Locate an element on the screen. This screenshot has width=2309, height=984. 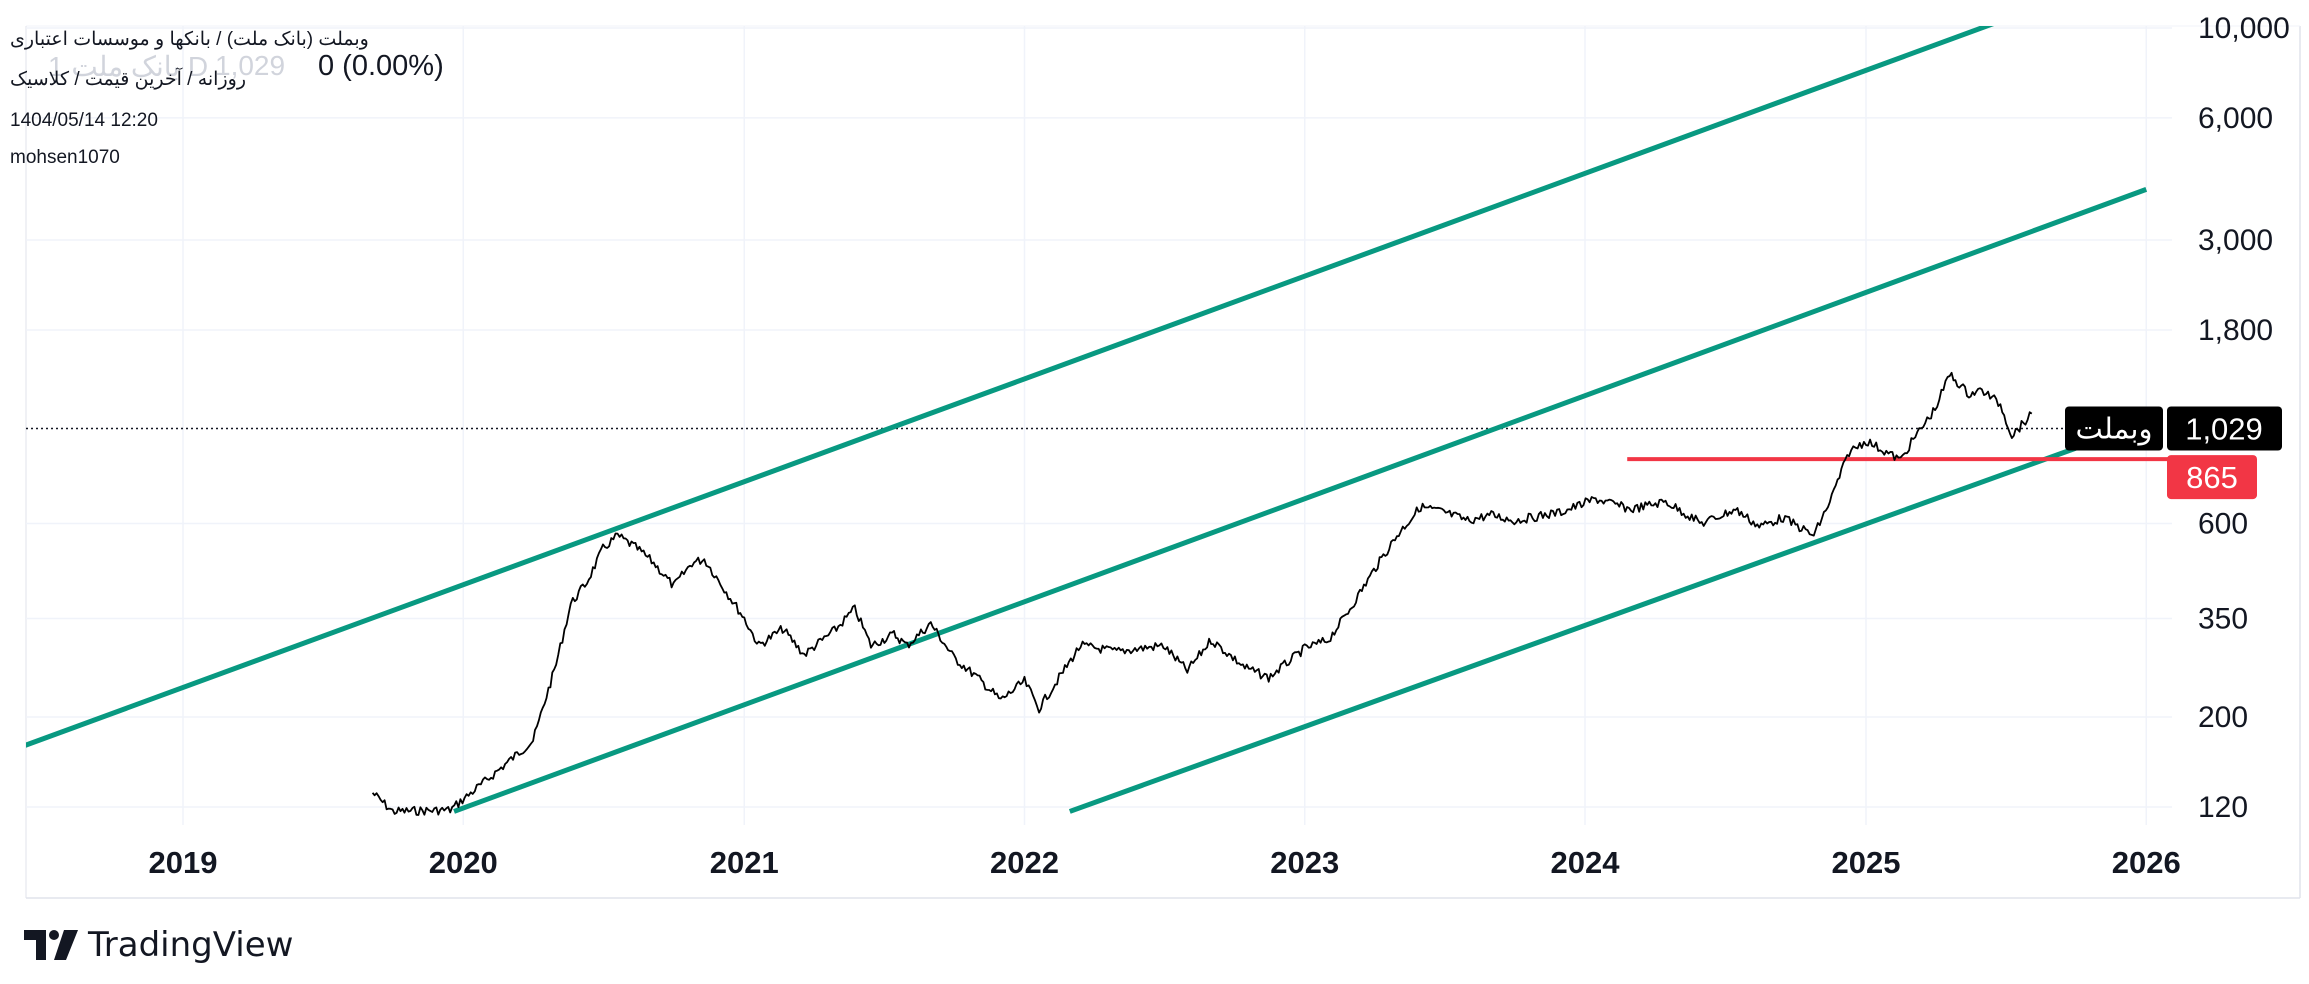
ghost-symbol: 1 بانک ملت D is located at coordinates (128, 66).